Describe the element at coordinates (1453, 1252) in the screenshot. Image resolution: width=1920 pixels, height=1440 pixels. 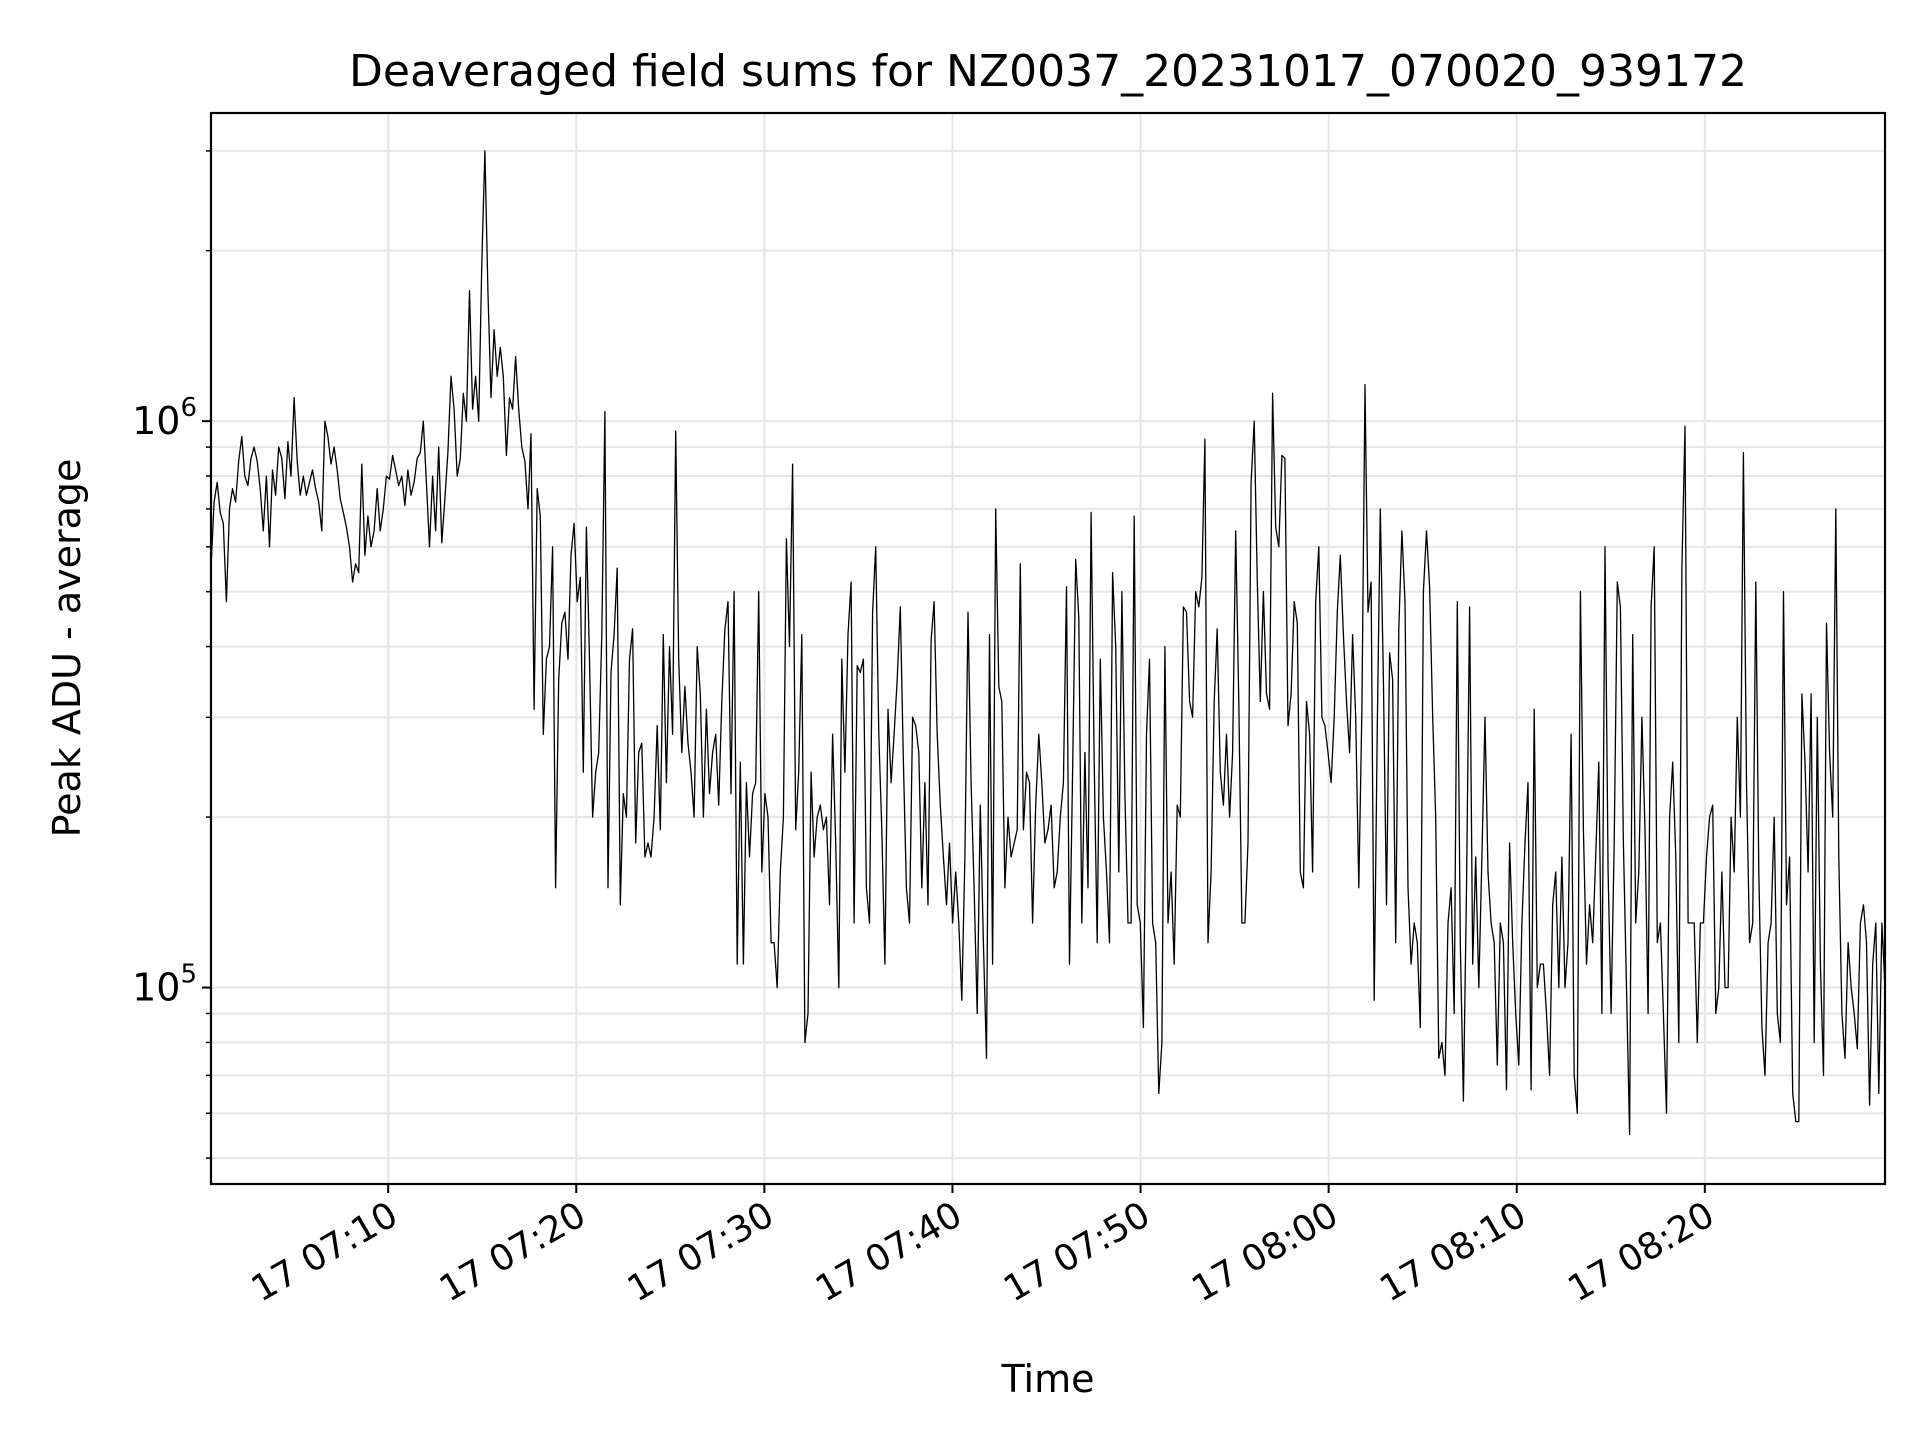
I see `x-tick-label: 17 08:10` at that location.